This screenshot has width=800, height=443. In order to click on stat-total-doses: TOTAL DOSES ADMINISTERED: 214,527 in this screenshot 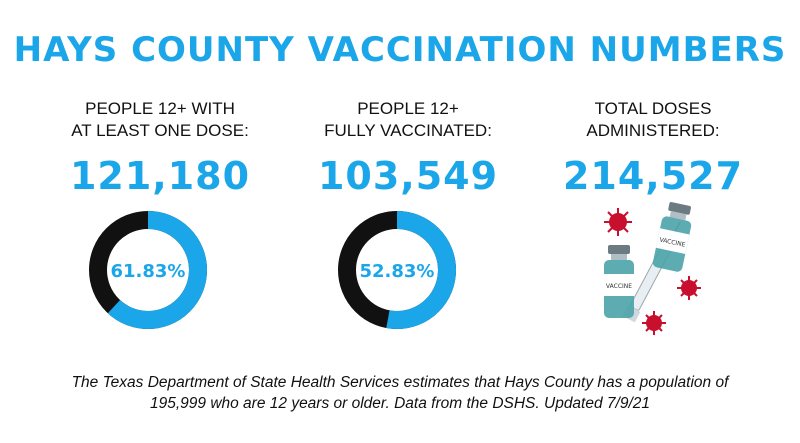, I will do `click(653, 148)`.